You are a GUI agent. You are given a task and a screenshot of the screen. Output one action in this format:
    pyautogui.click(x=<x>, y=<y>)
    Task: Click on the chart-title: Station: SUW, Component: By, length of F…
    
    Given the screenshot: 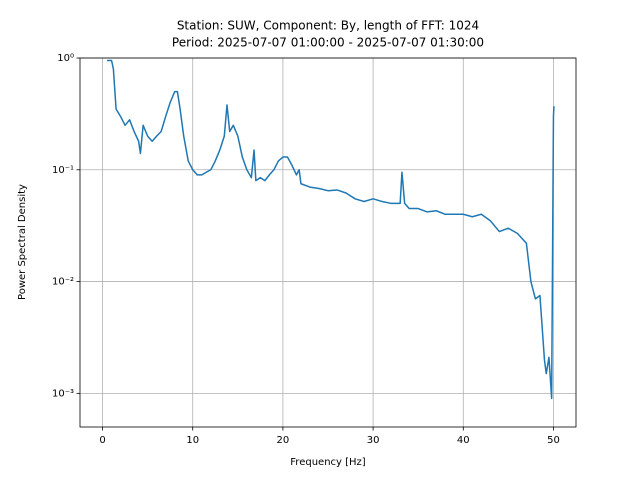 What is the action you would take?
    pyautogui.click(x=328, y=26)
    